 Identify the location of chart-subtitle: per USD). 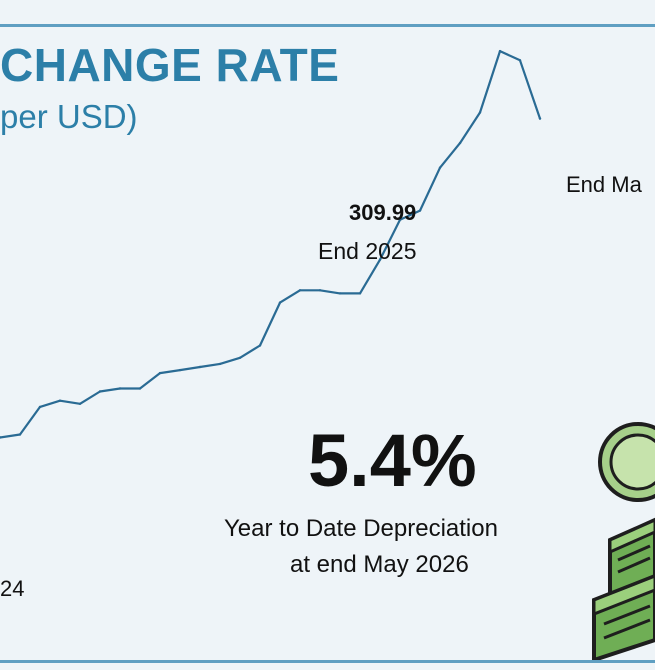
(69, 116).